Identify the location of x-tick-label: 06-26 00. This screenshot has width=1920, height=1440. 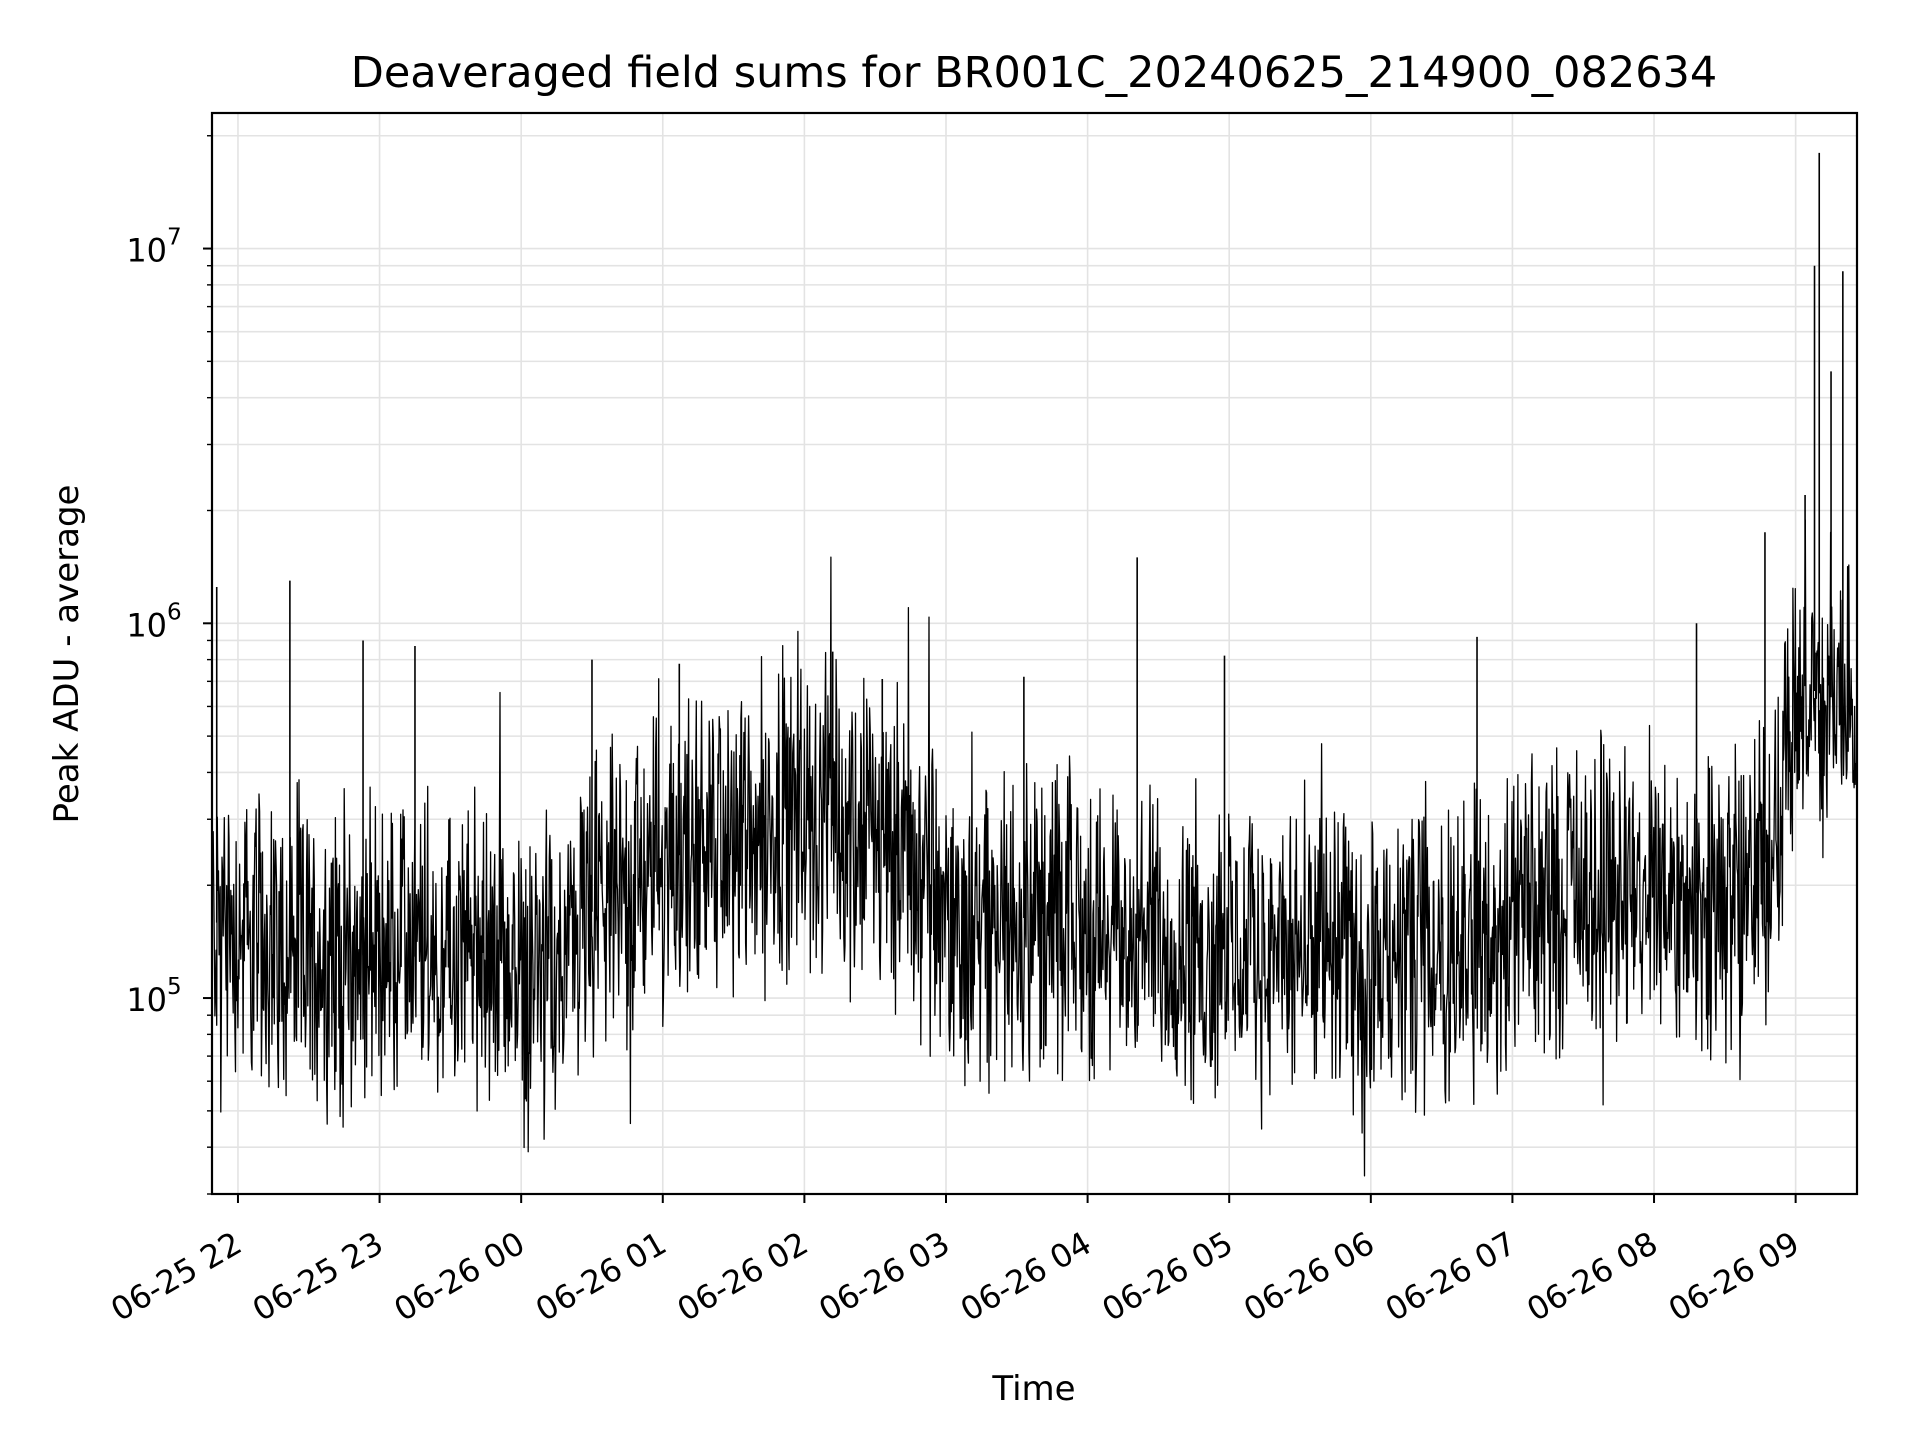
(460, 1276).